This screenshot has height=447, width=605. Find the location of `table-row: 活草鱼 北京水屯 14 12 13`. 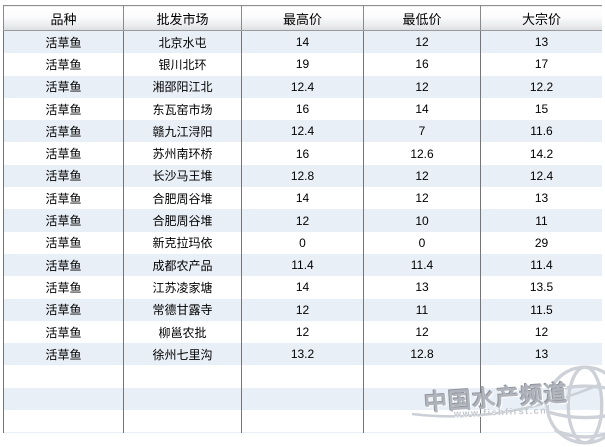

table-row: 活草鱼 北京水屯 14 12 13 is located at coordinates (302, 42).